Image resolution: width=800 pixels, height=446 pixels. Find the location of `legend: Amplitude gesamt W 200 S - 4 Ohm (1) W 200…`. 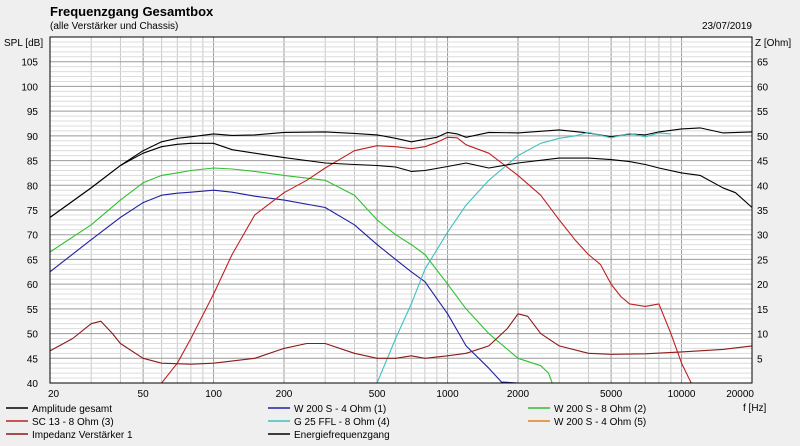

legend: Amplitude gesamt W 200 S - 4 Ohm (1) W 200… is located at coordinates (326, 422).